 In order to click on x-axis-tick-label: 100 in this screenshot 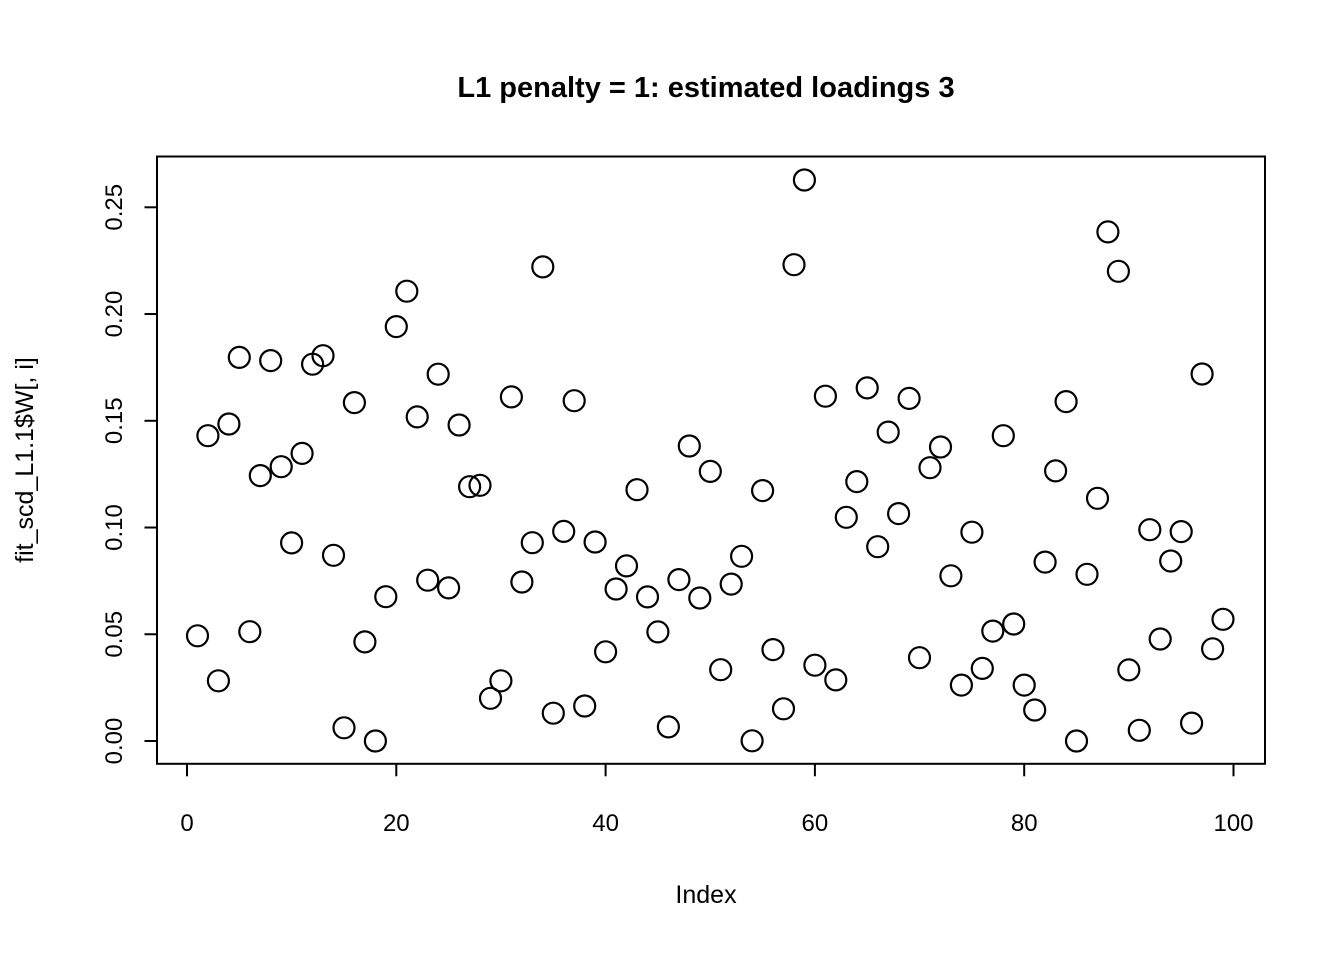, I will do `click(1233, 823)`.